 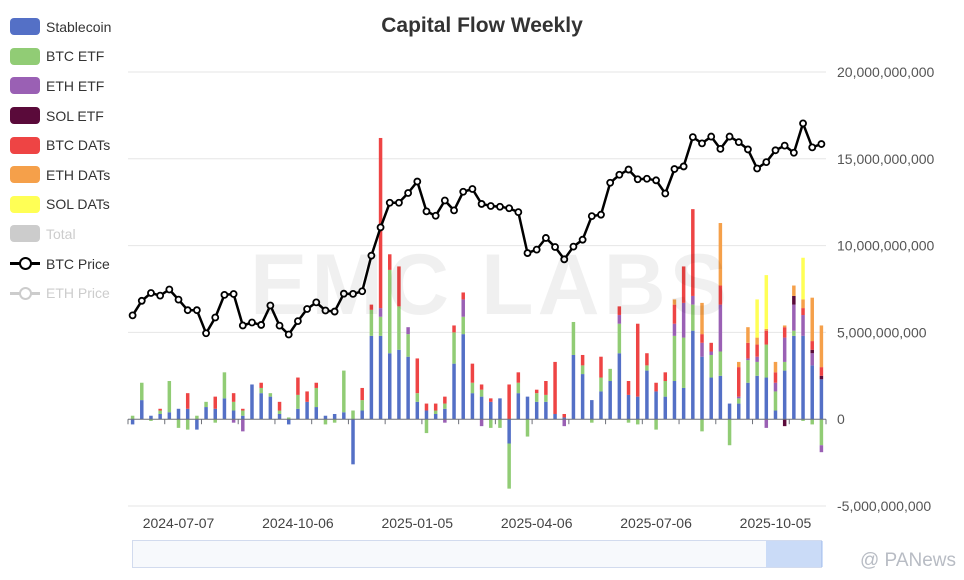 What do you see at coordinates (75, 86) in the screenshot?
I see `legend-item-eth-etf: ETH ETF` at bounding box center [75, 86].